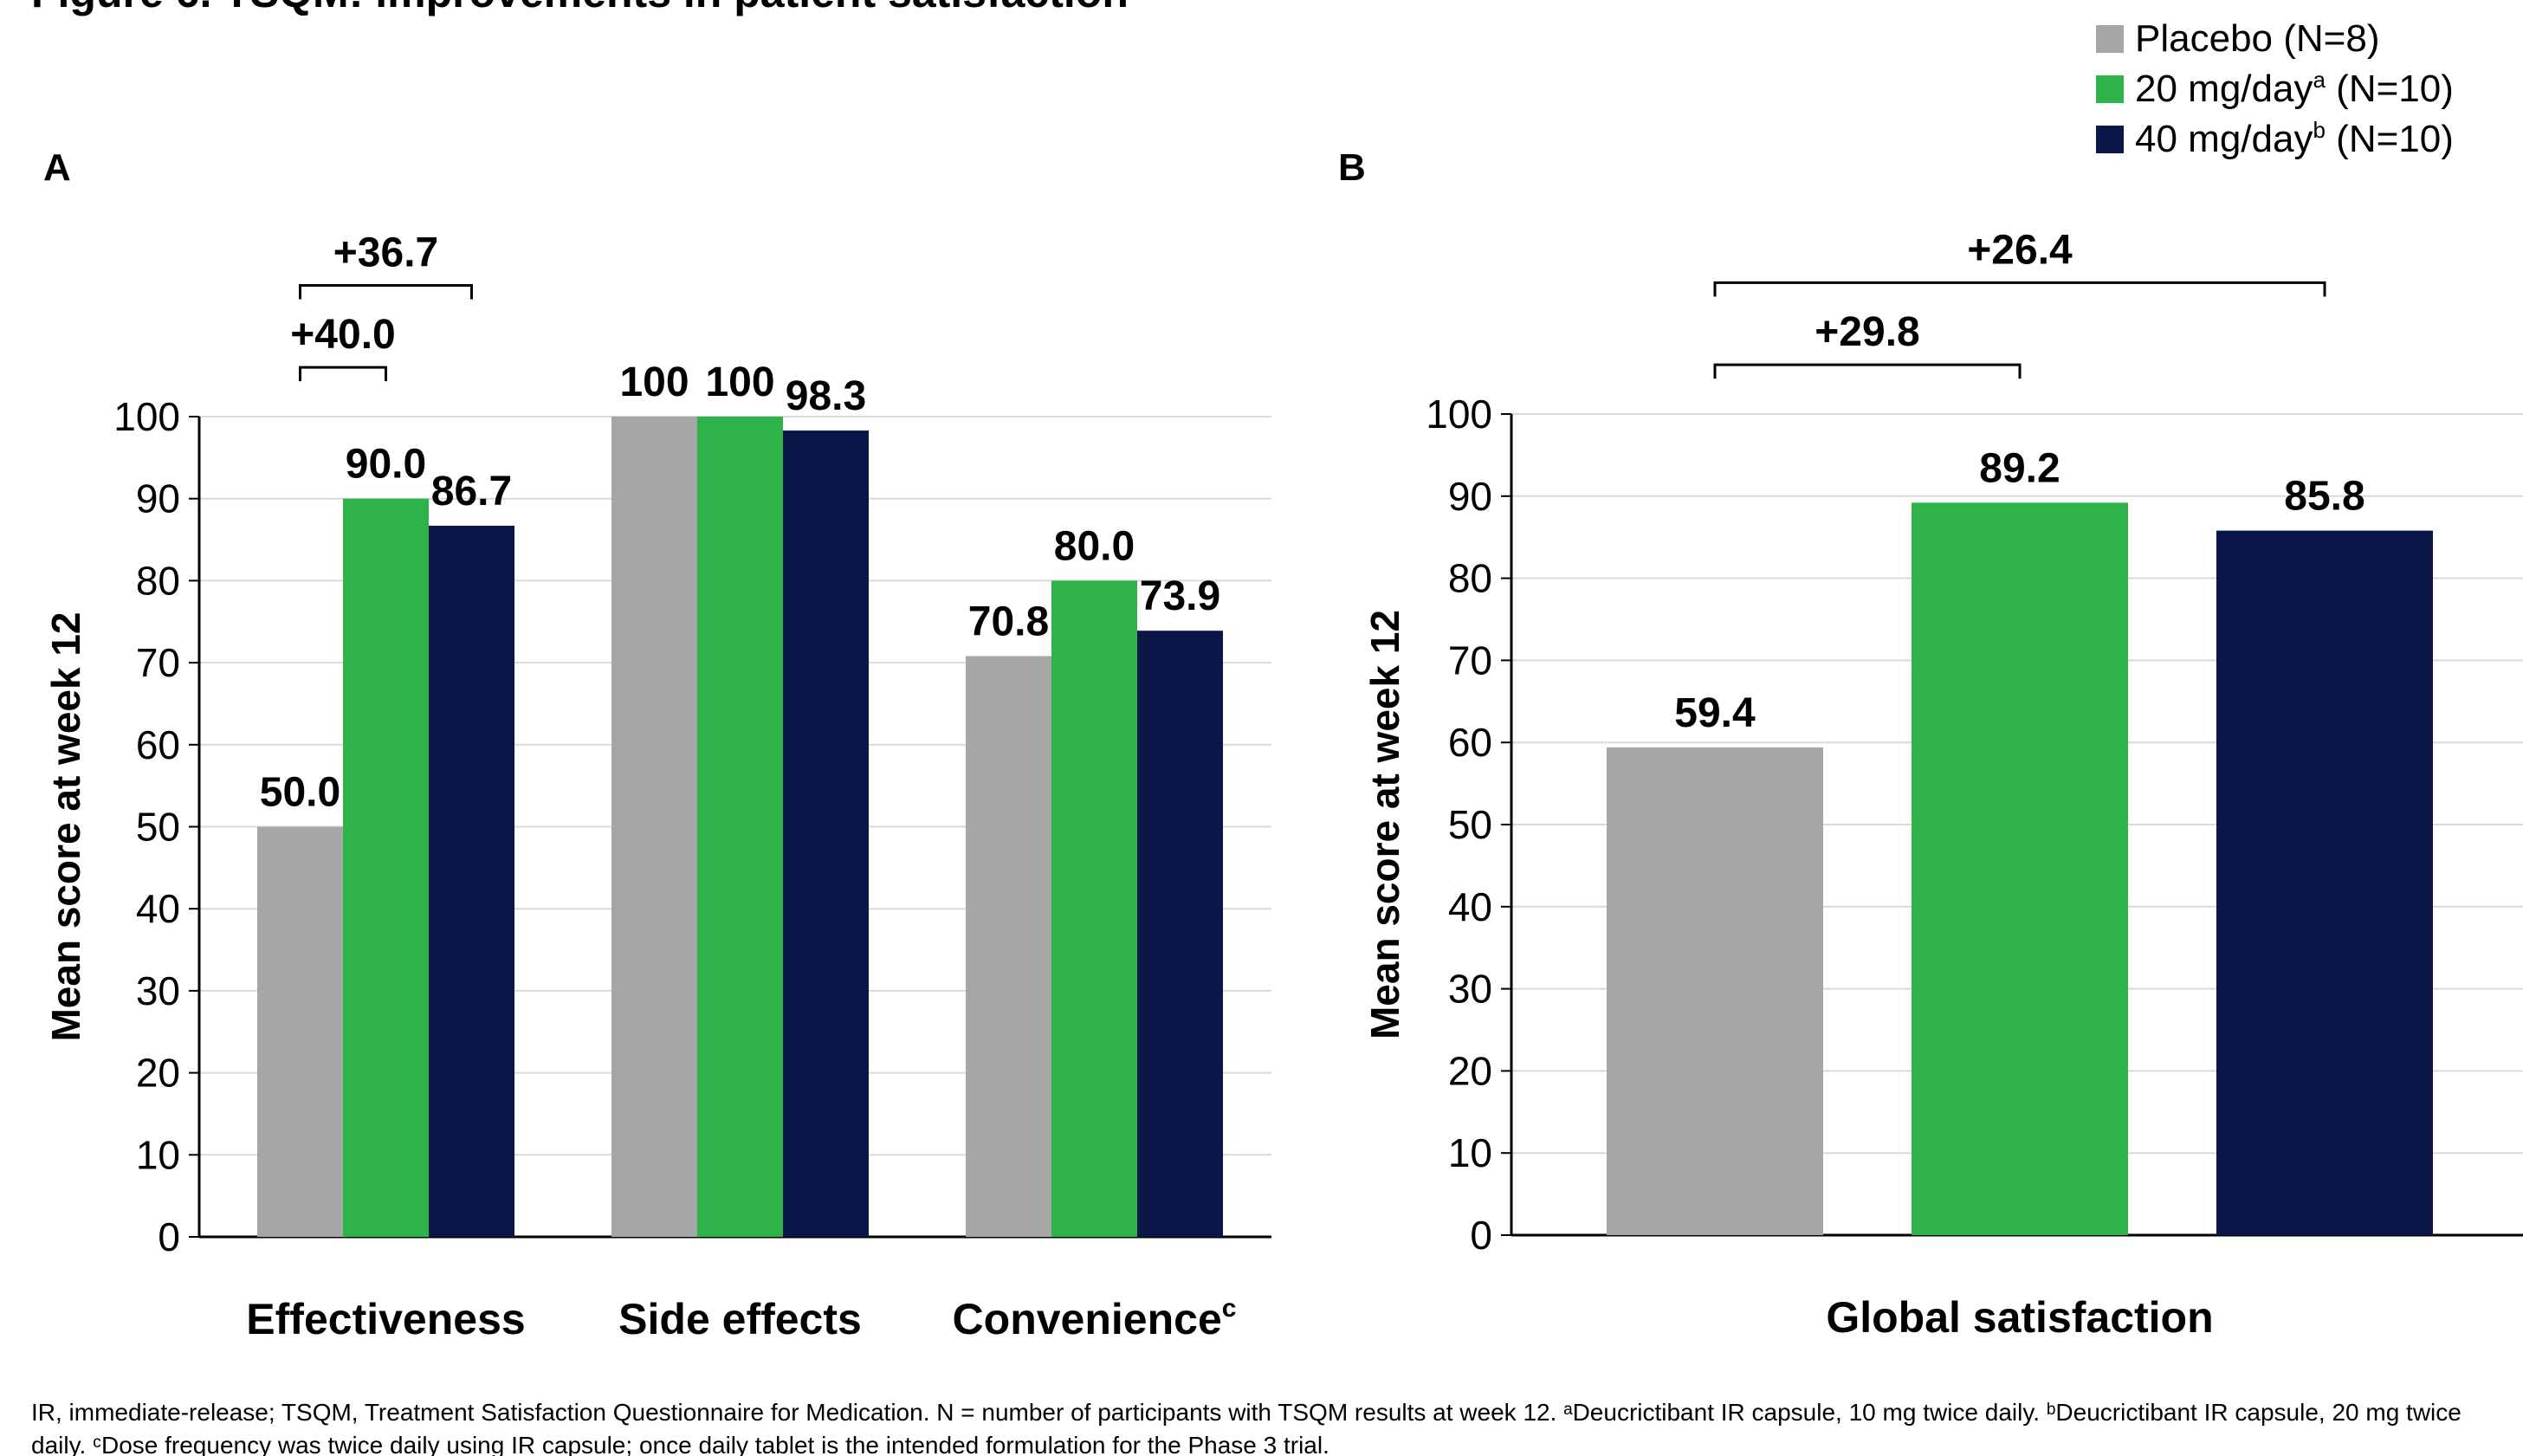  I want to click on diff-label-1: +36.7, so click(385, 252).